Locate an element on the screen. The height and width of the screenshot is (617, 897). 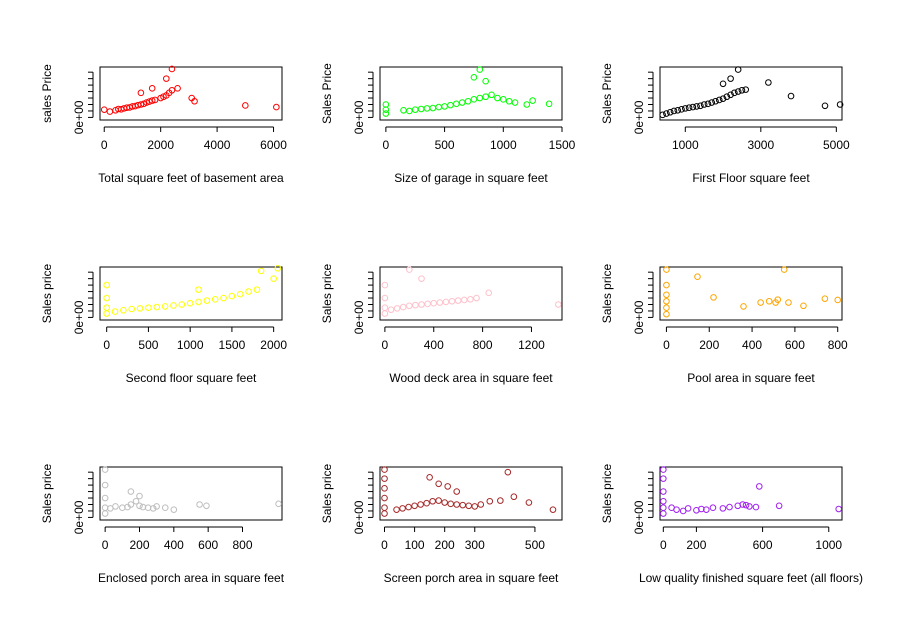
x-tick-label: 1500 is located at coordinates (232, 345).